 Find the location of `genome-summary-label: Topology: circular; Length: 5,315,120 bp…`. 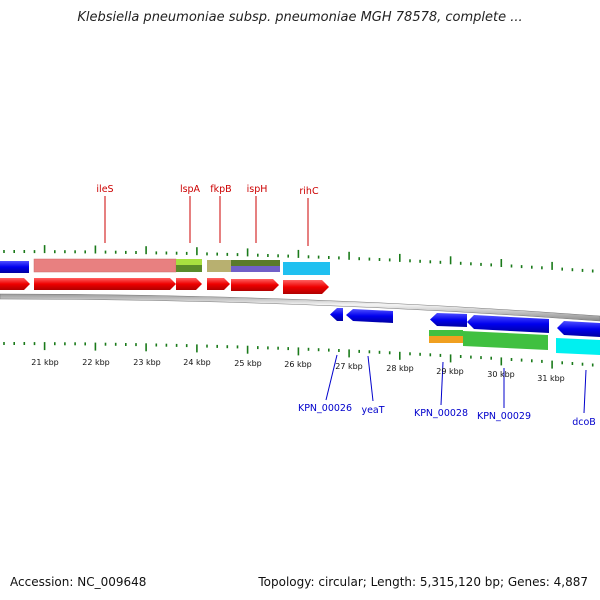

genome-summary-label: Topology: circular; Length: 5,315,120 bp… is located at coordinates (423, 582).